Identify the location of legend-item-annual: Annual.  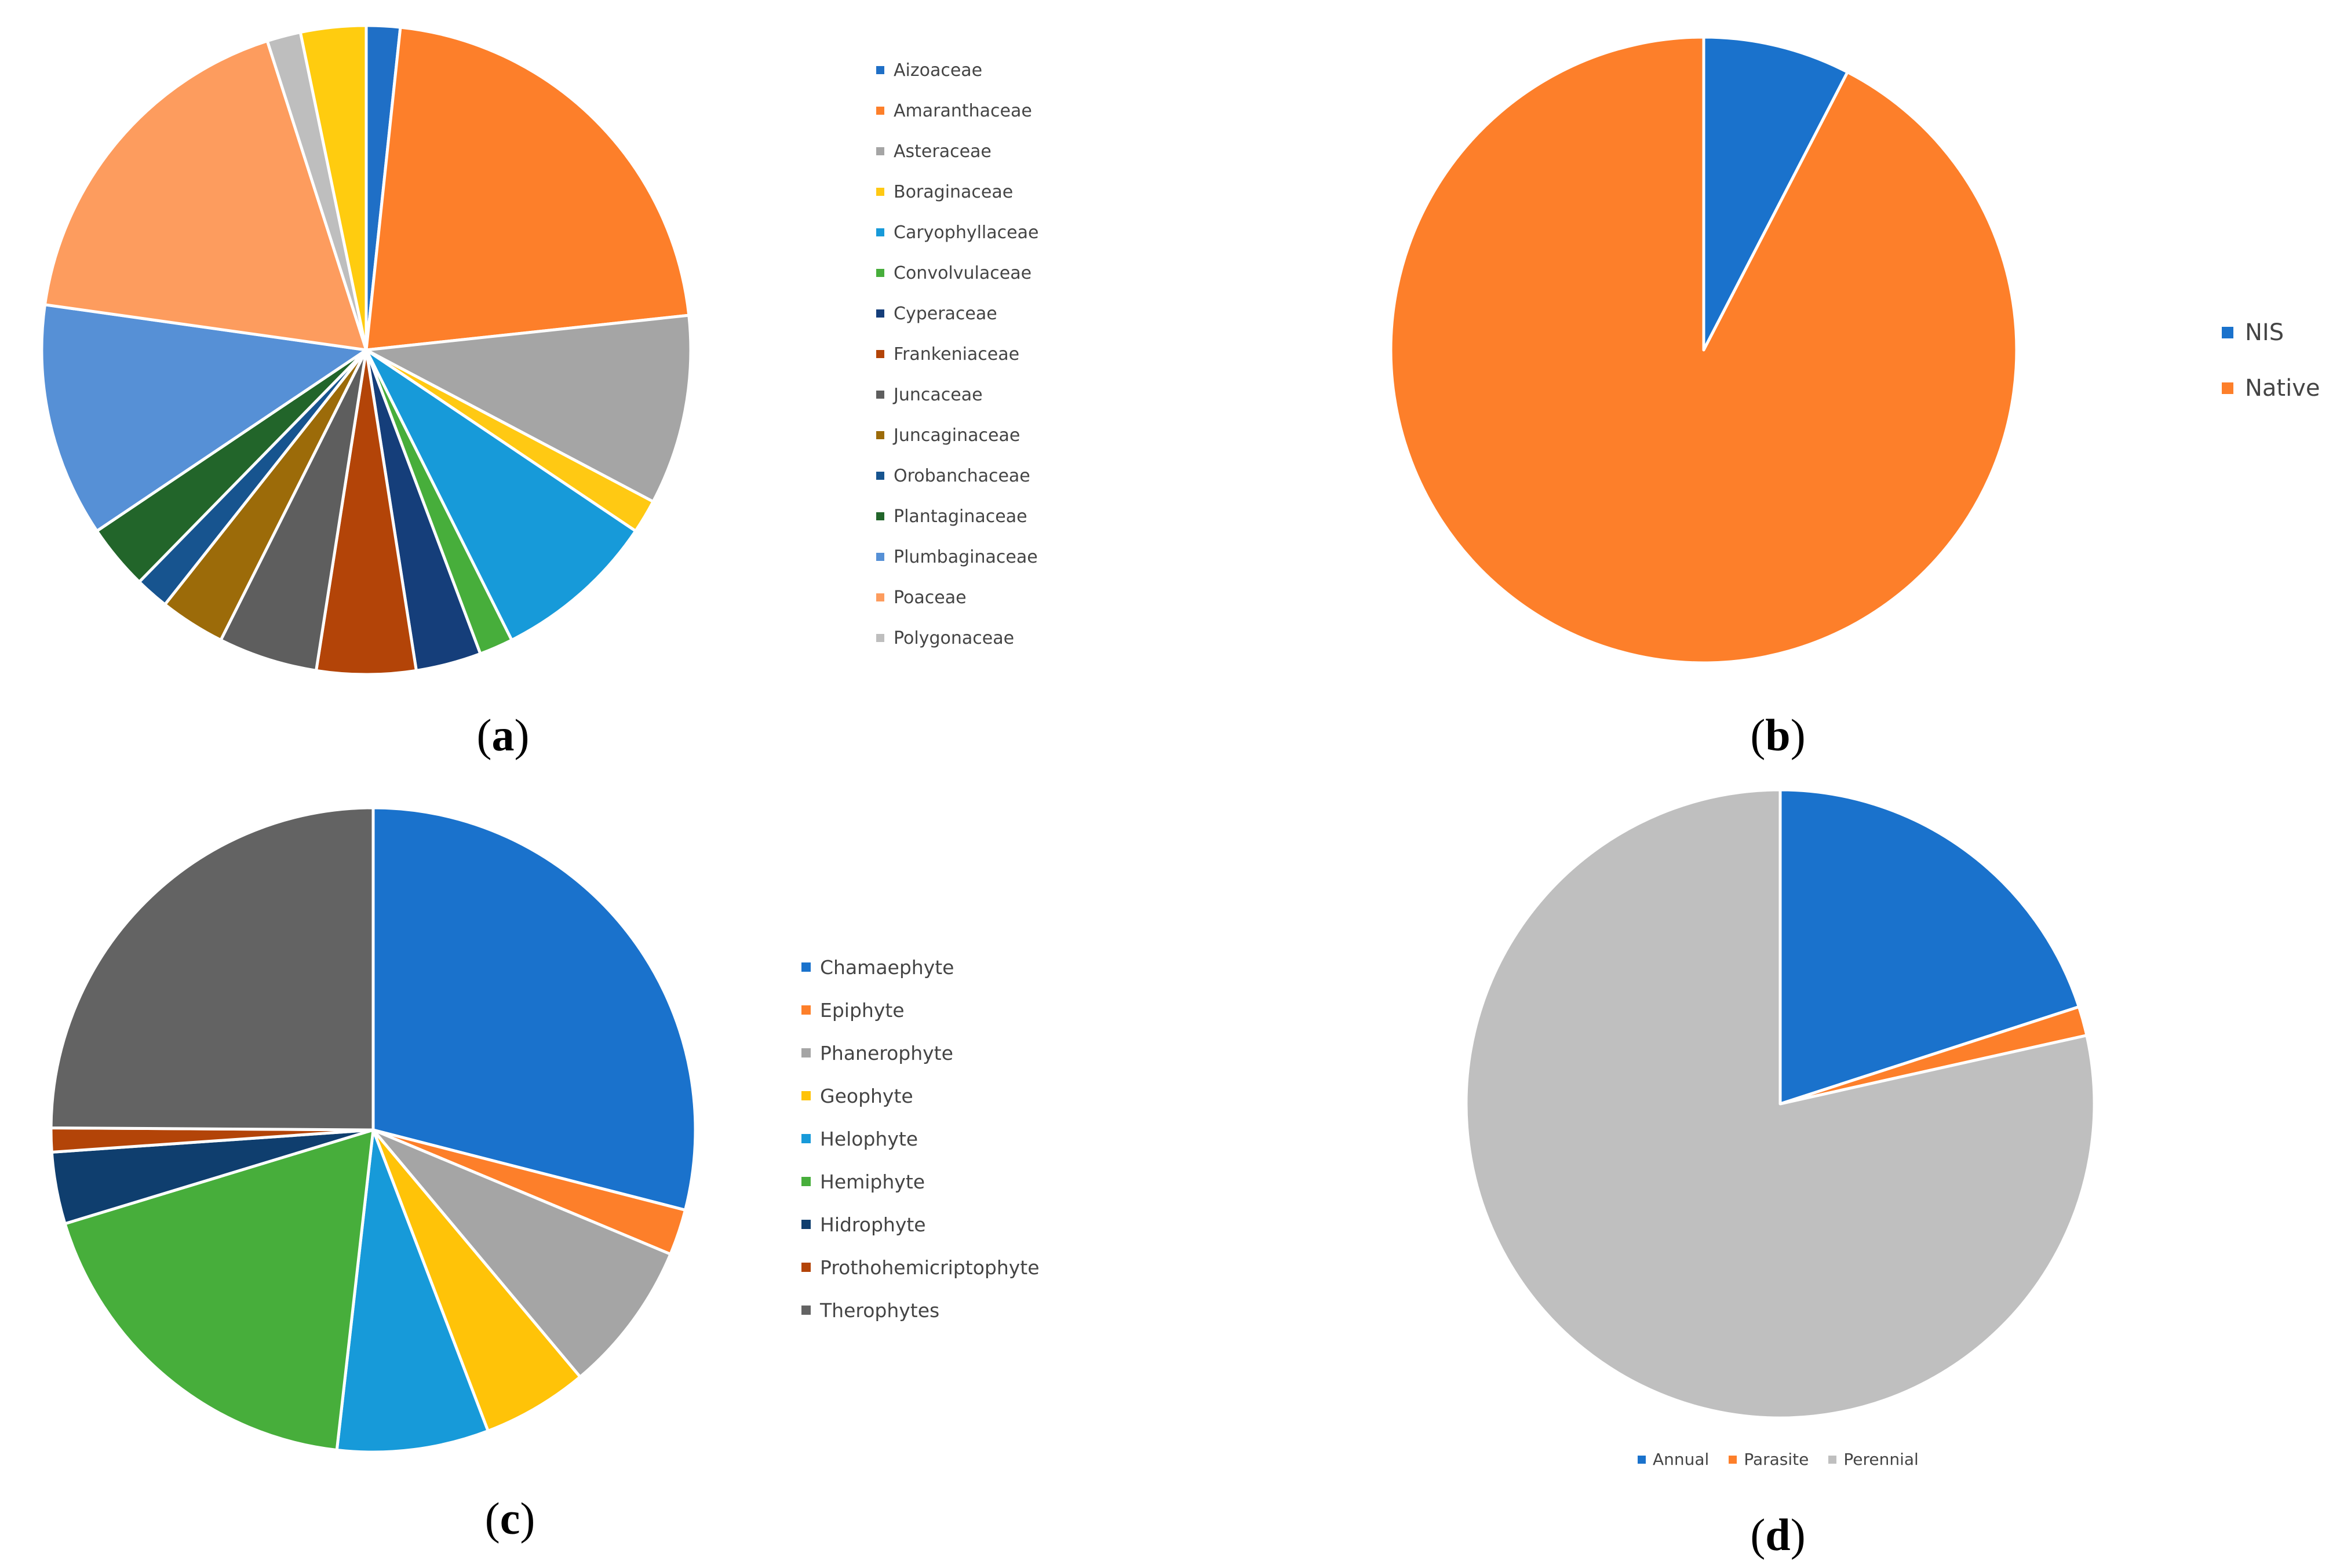
(1674, 1459).